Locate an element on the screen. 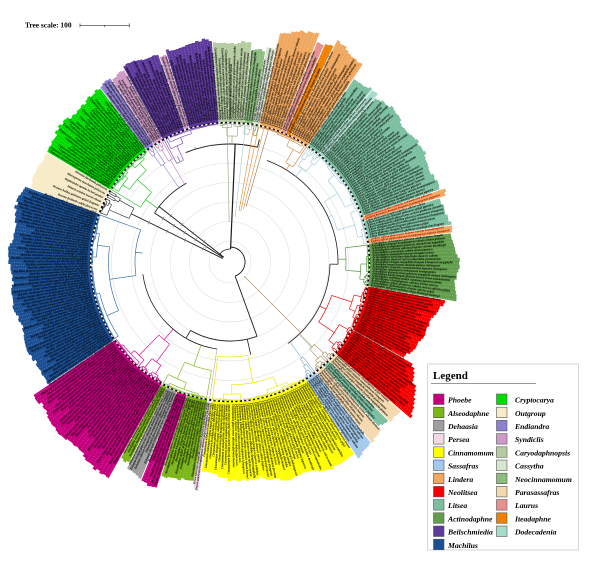  svg-text: Cryptocarya is located at coordinates (534, 400).